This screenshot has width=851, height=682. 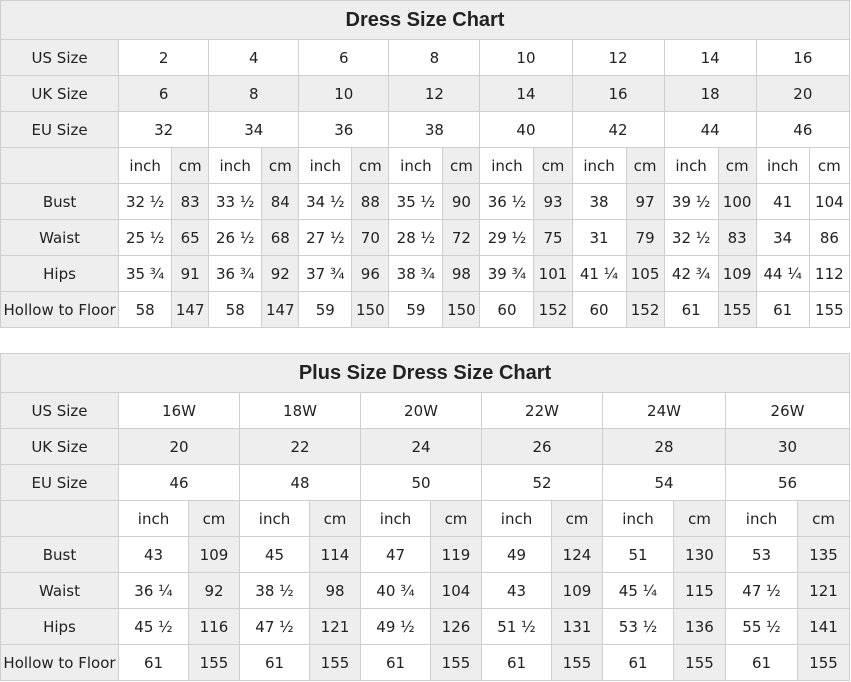 What do you see at coordinates (145, 237) in the screenshot?
I see `value-inch: 25 ½` at bounding box center [145, 237].